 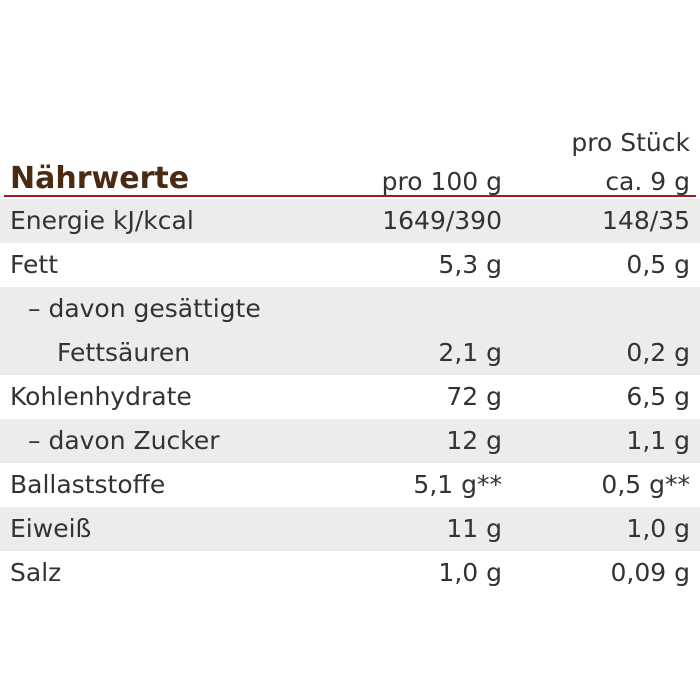 What do you see at coordinates (124, 352) in the screenshot?
I see `row-label: Fettsäuren` at bounding box center [124, 352].